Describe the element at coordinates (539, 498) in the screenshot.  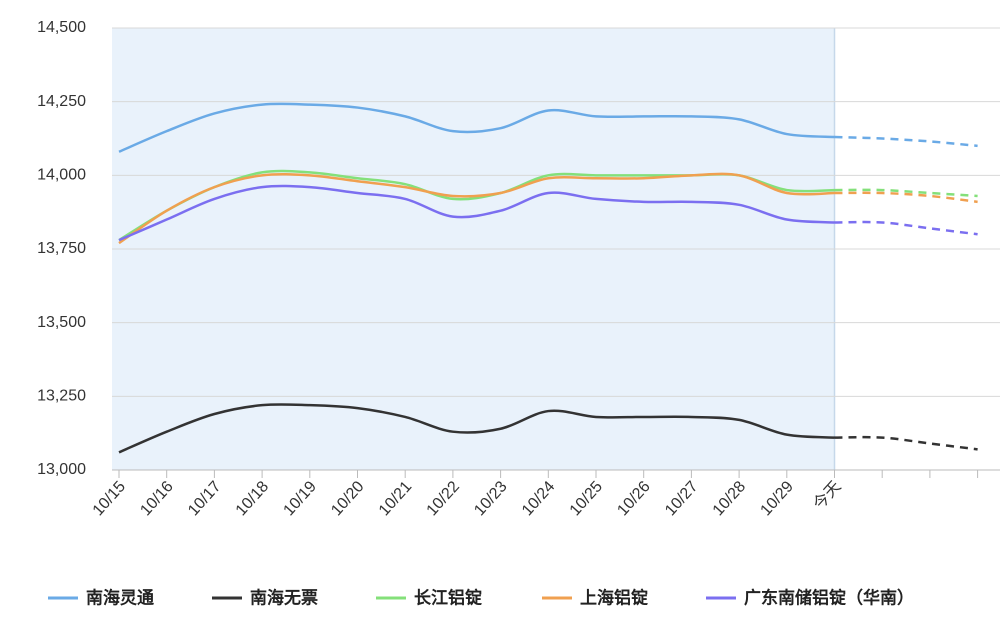
I see `x-tick-label: 10/24` at that location.